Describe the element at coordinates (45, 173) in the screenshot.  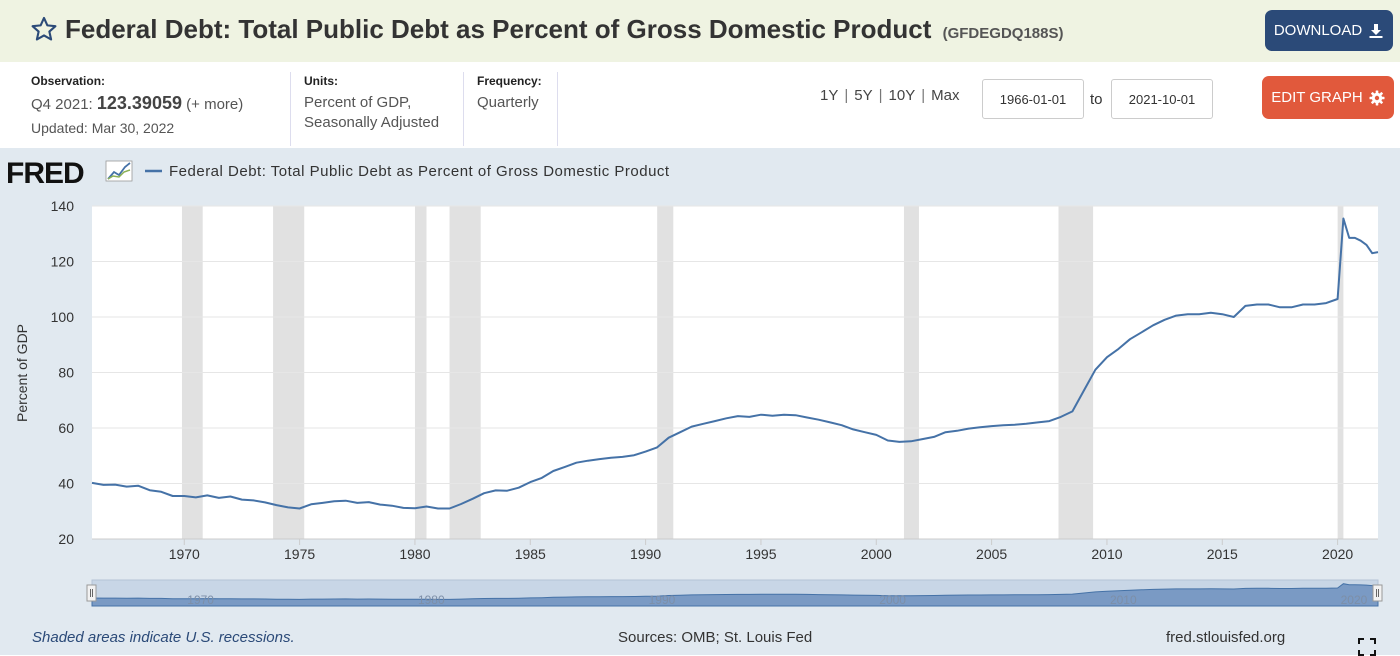
I see `fred-logo-text: FRED` at that location.